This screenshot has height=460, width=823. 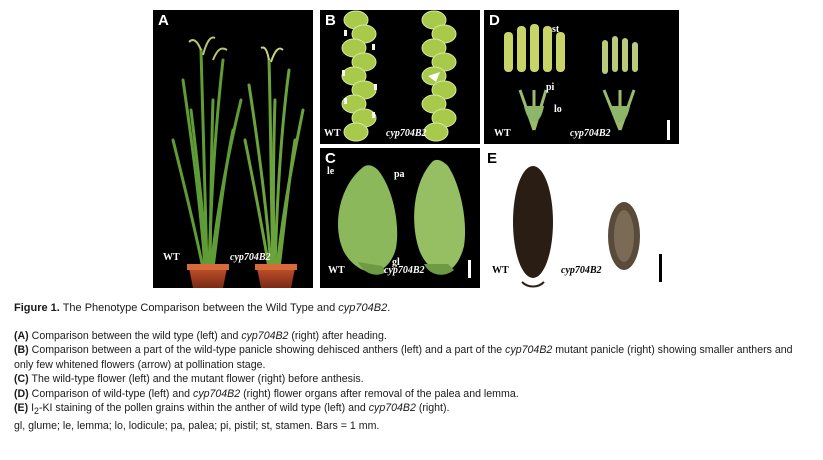 What do you see at coordinates (163, 20) in the screenshot?
I see `panel-a-letter: A` at bounding box center [163, 20].